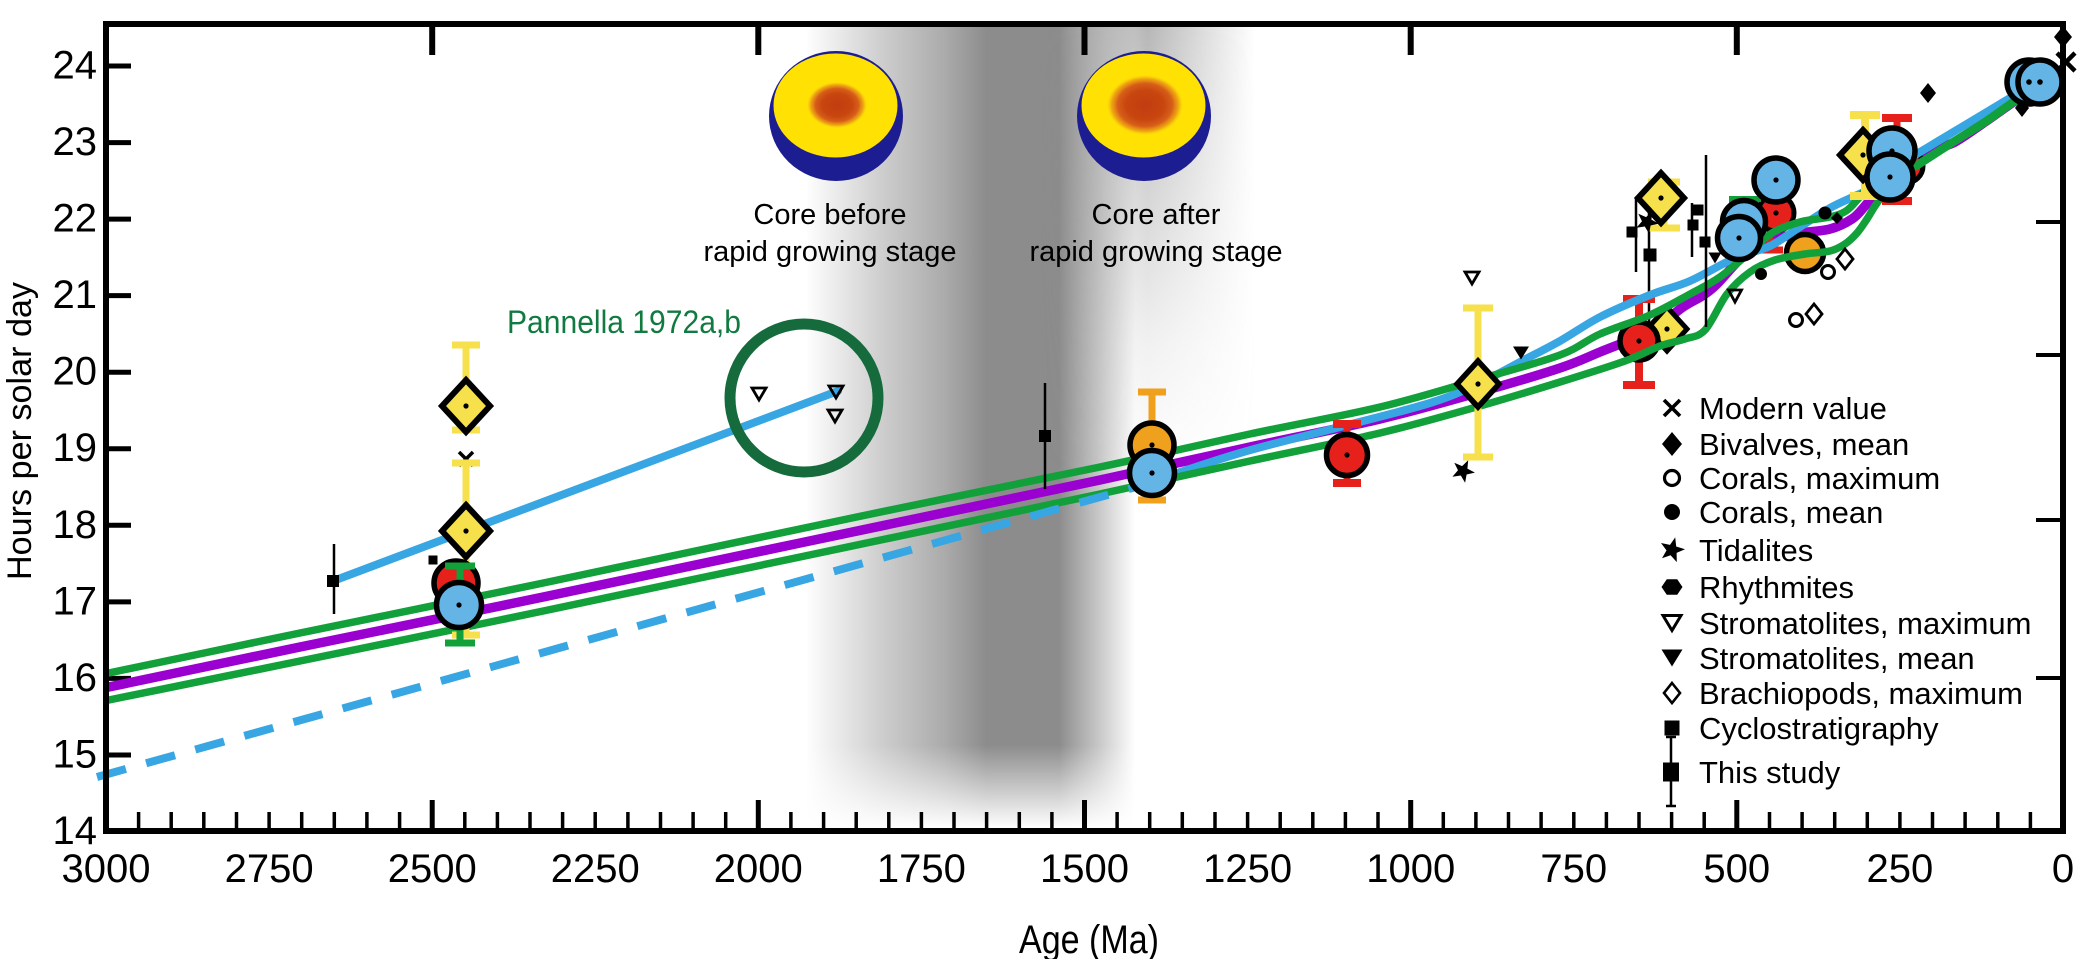 The width and height of the screenshot is (2079, 959). I want to click on svg-text: Corals, mean, so click(1791, 512).